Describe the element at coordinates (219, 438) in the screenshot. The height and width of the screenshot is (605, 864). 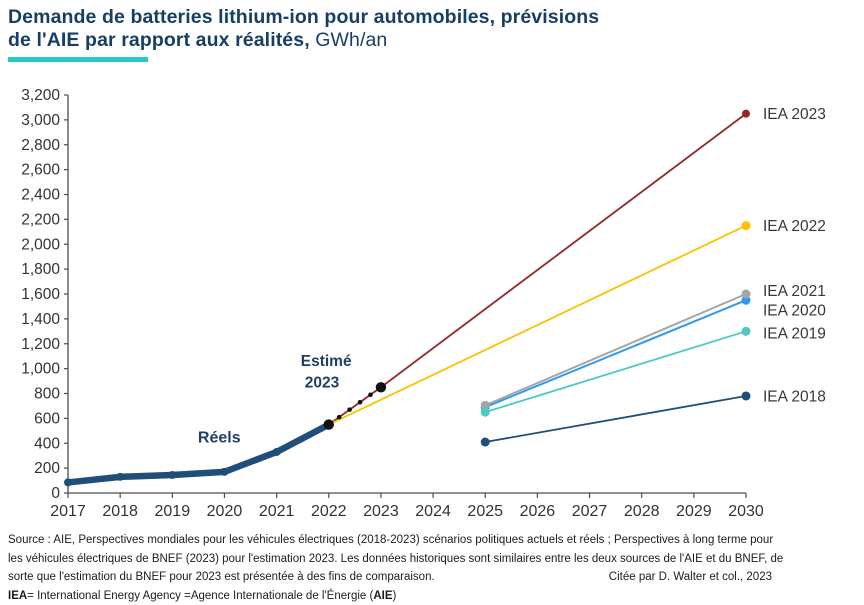
I see `annotation-reels: Réels` at that location.